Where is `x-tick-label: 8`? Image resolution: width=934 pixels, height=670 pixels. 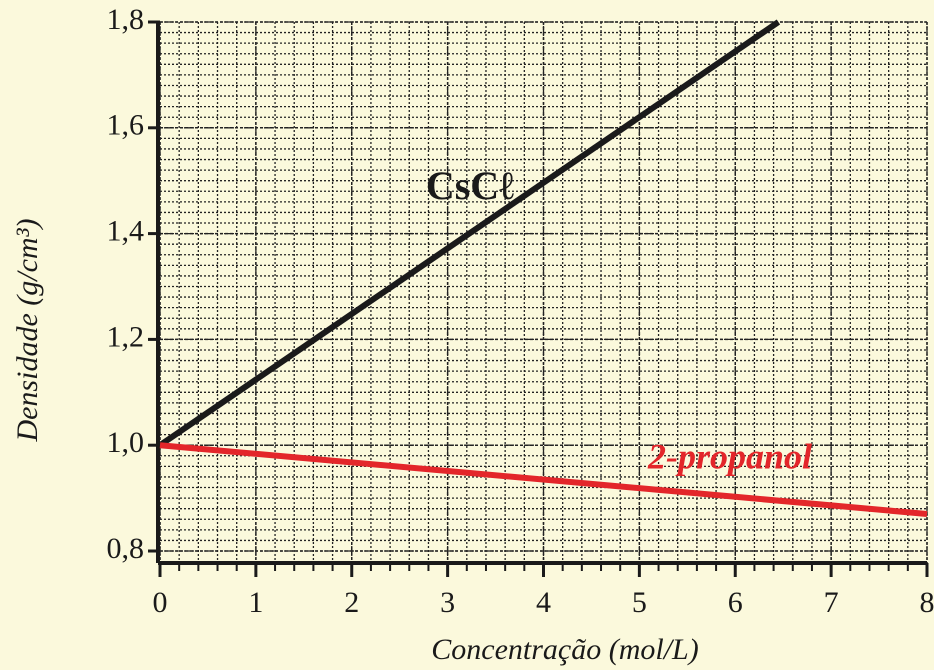 x-tick-label: 8 is located at coordinates (927, 602).